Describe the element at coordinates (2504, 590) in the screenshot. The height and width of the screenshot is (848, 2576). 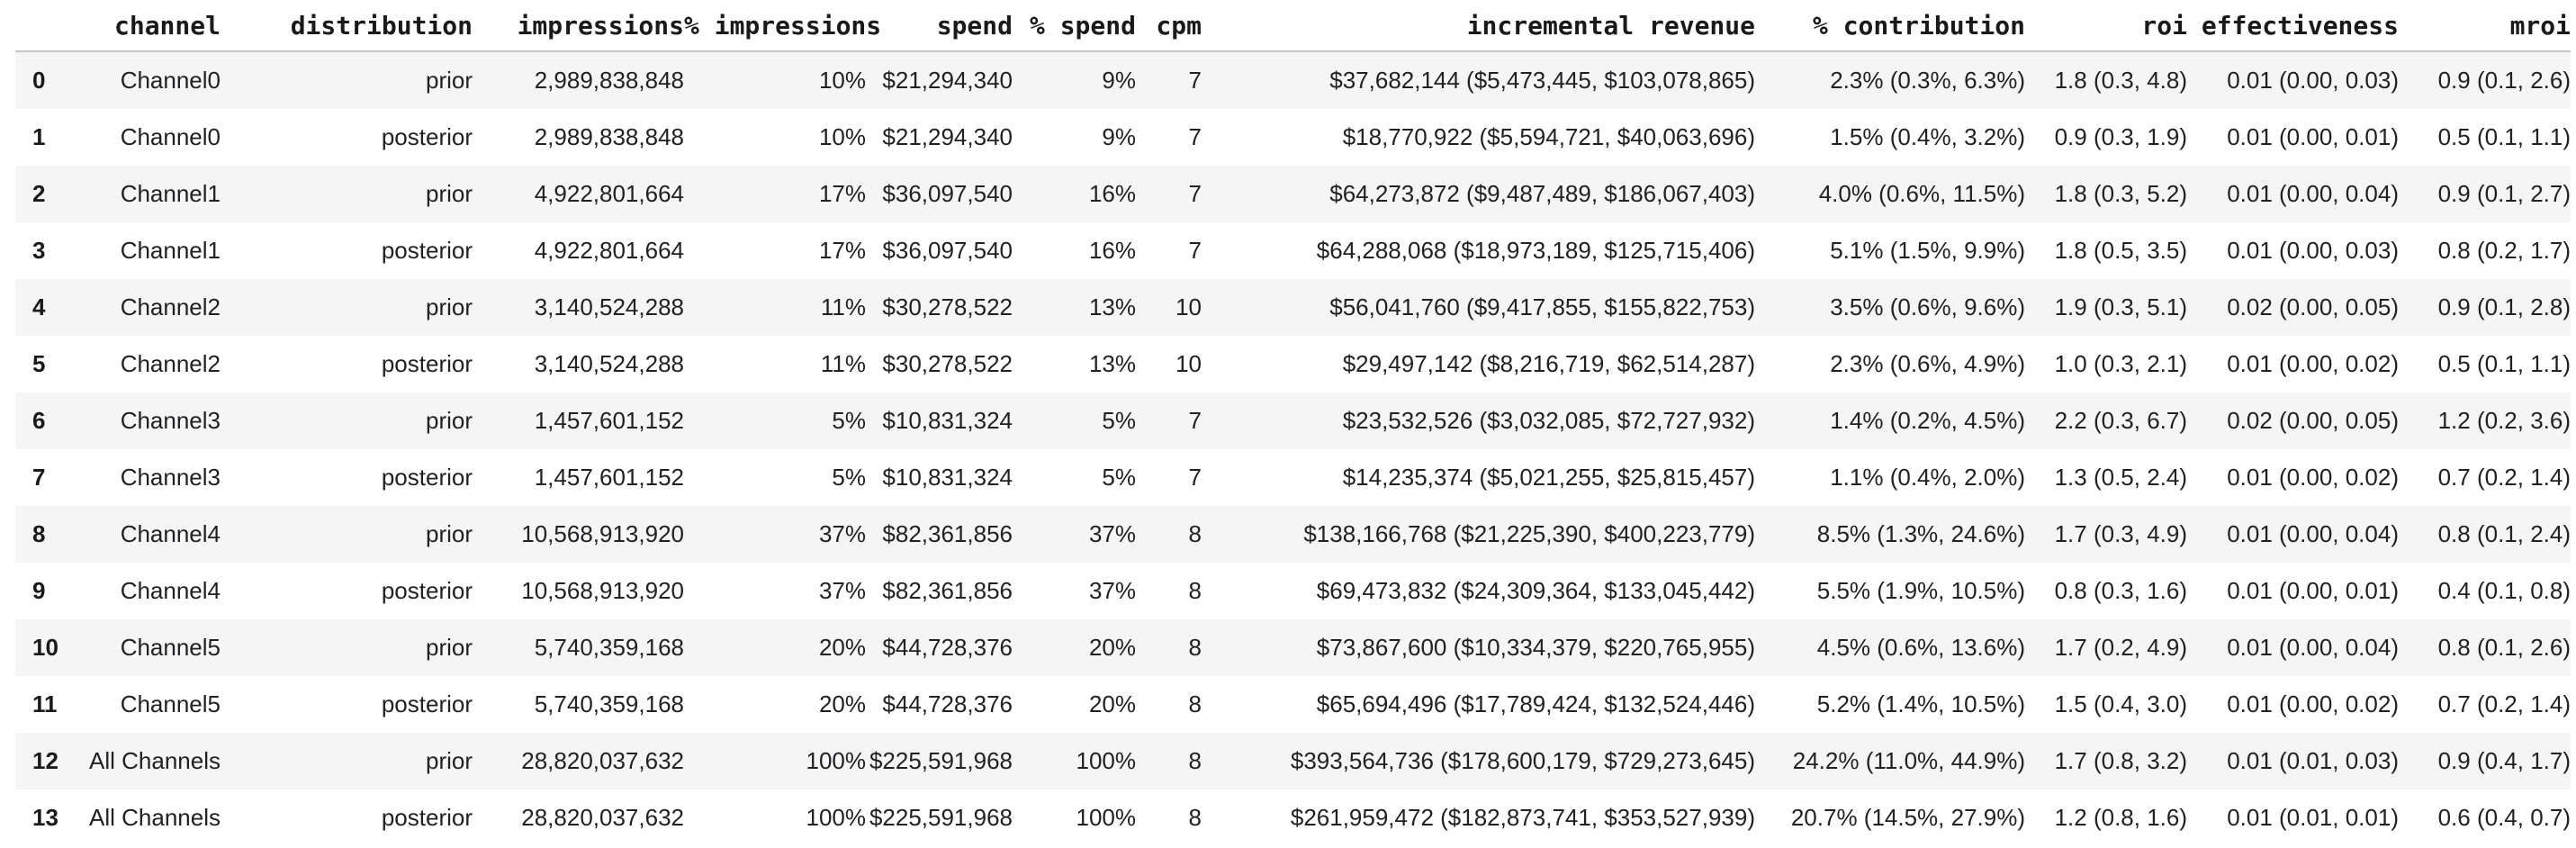
I see `data-cell: 0.4 (0.1, 0.8)` at that location.